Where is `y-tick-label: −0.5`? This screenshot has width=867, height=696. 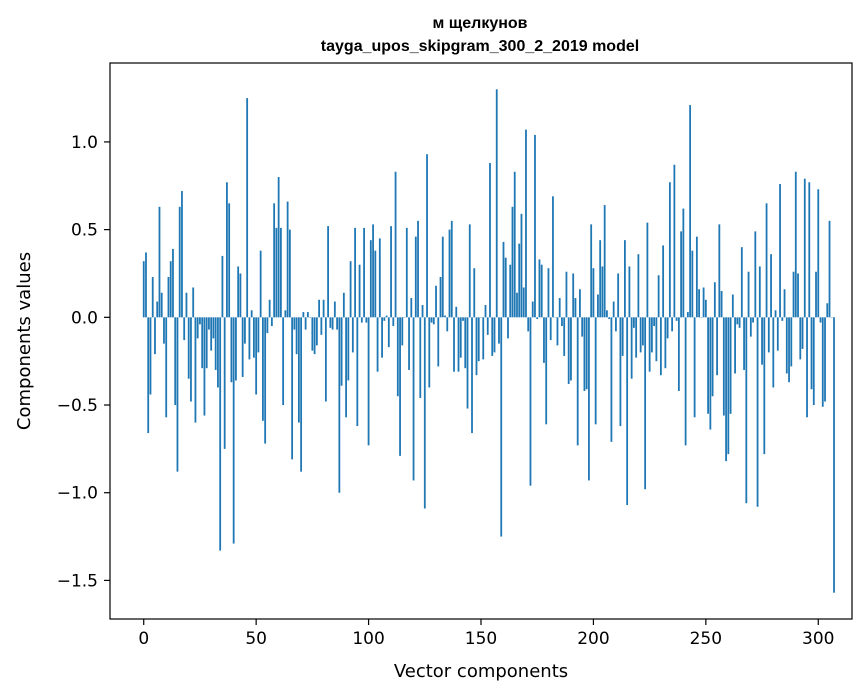
y-tick-label: −0.5 is located at coordinates (77, 406).